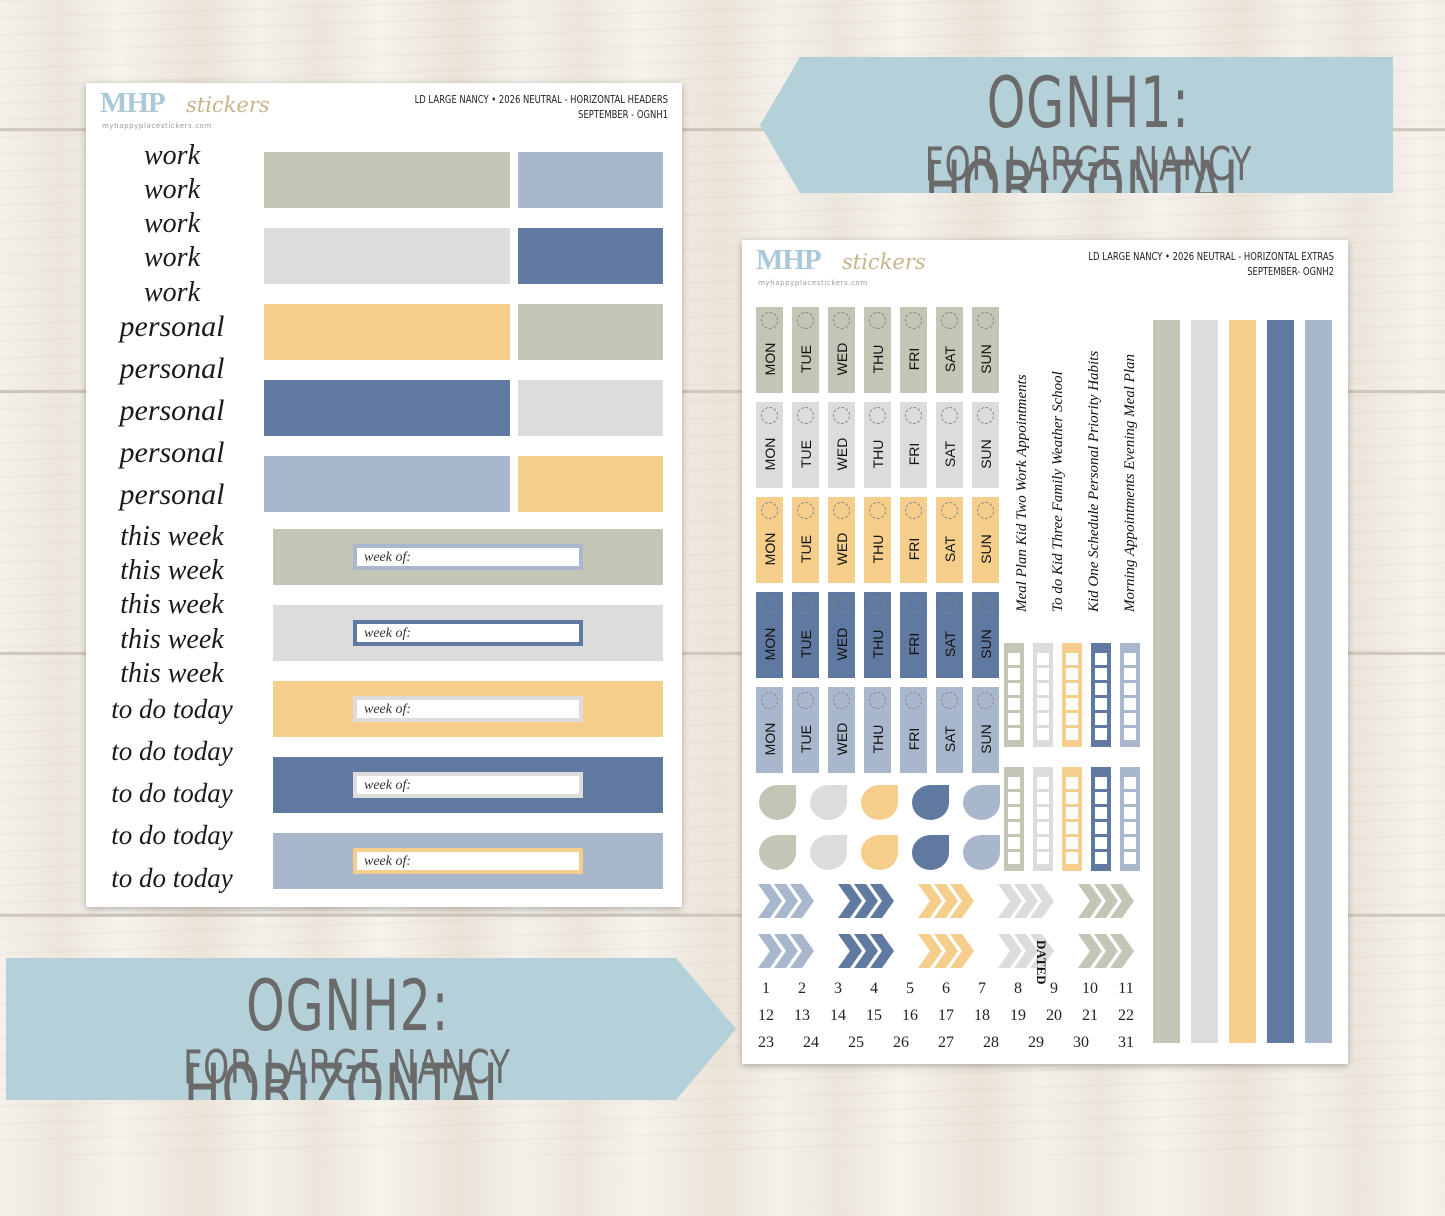  What do you see at coordinates (991, 1042) in the screenshot?
I see `date-number: 28` at bounding box center [991, 1042].